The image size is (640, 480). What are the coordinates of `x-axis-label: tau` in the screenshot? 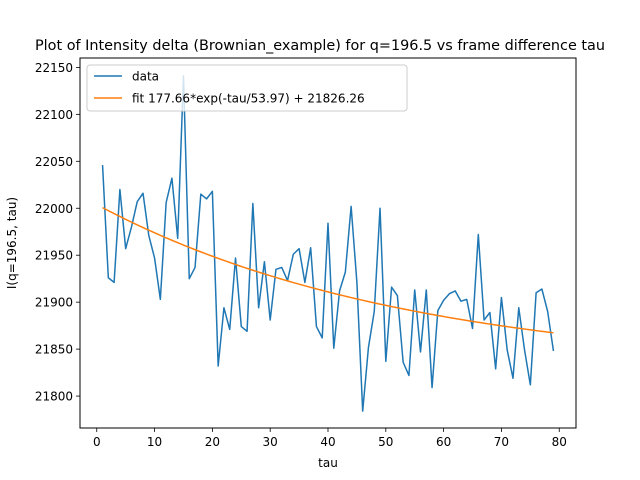 It's located at (328, 463).